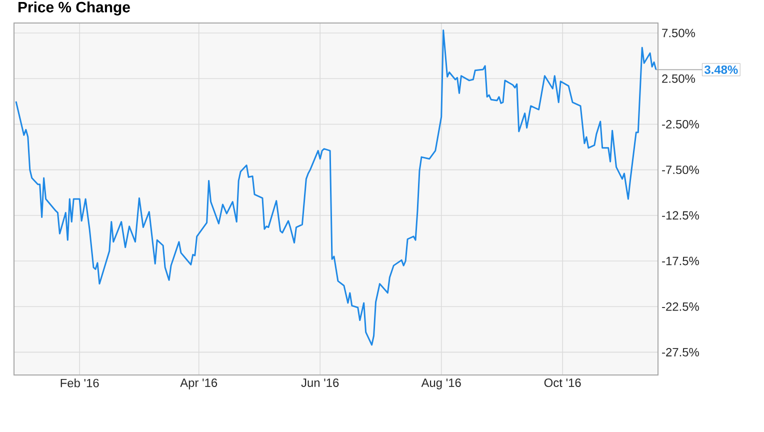 Image resolution: width=764 pixels, height=432 pixels. What do you see at coordinates (680, 352) in the screenshot?
I see `y-tick-label: -27.5%` at bounding box center [680, 352].